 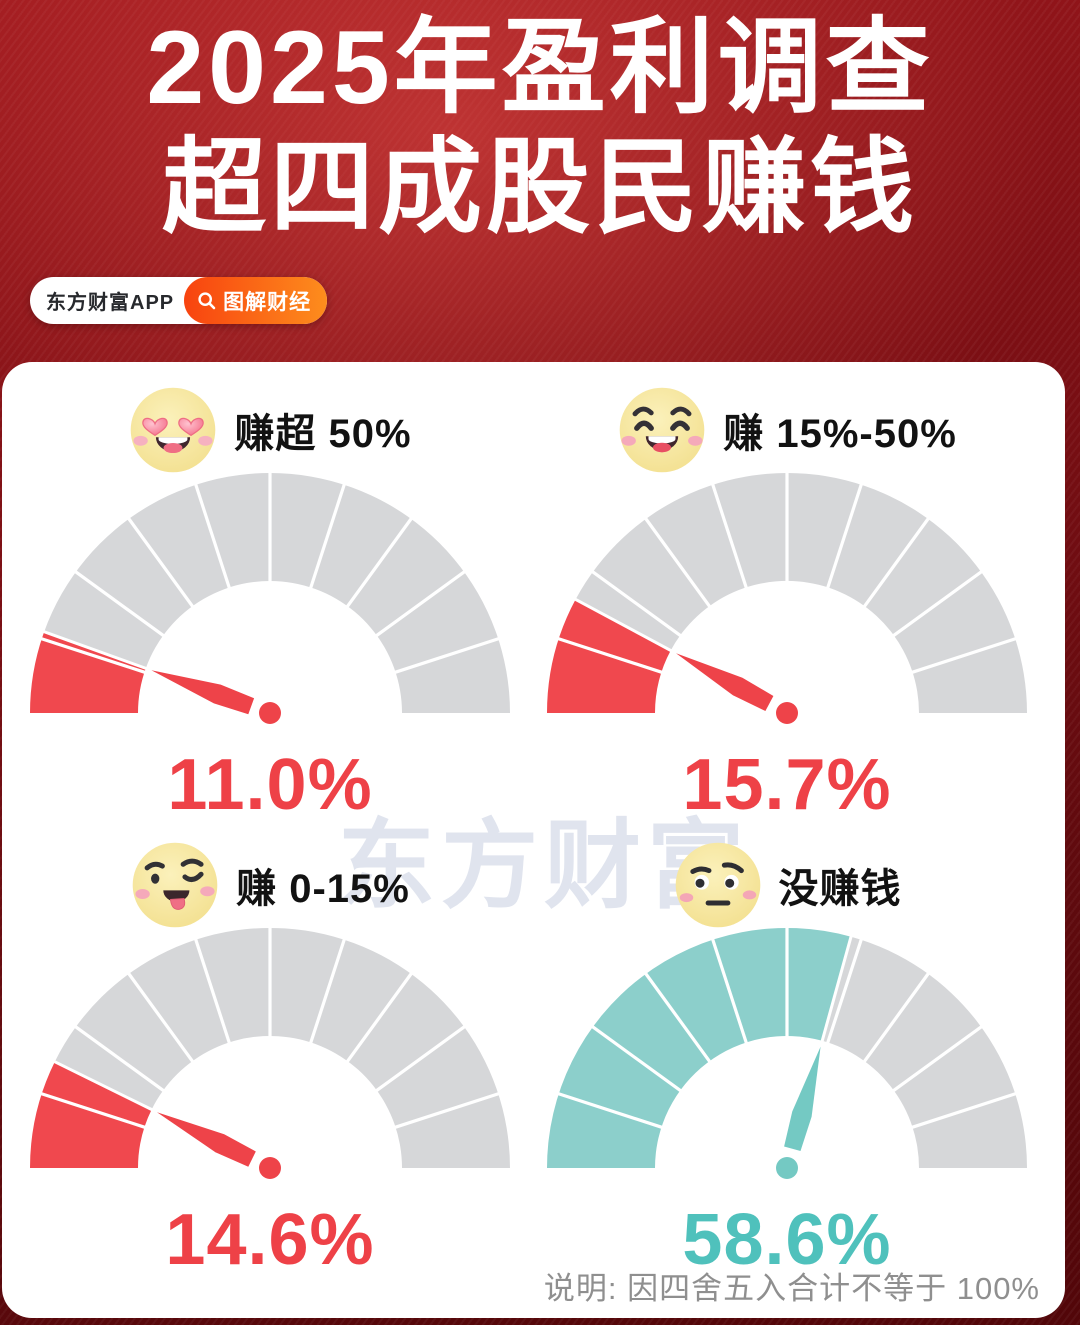 What do you see at coordinates (267, 302) in the screenshot?
I see `topic-tag-label: 图解财经` at bounding box center [267, 302].